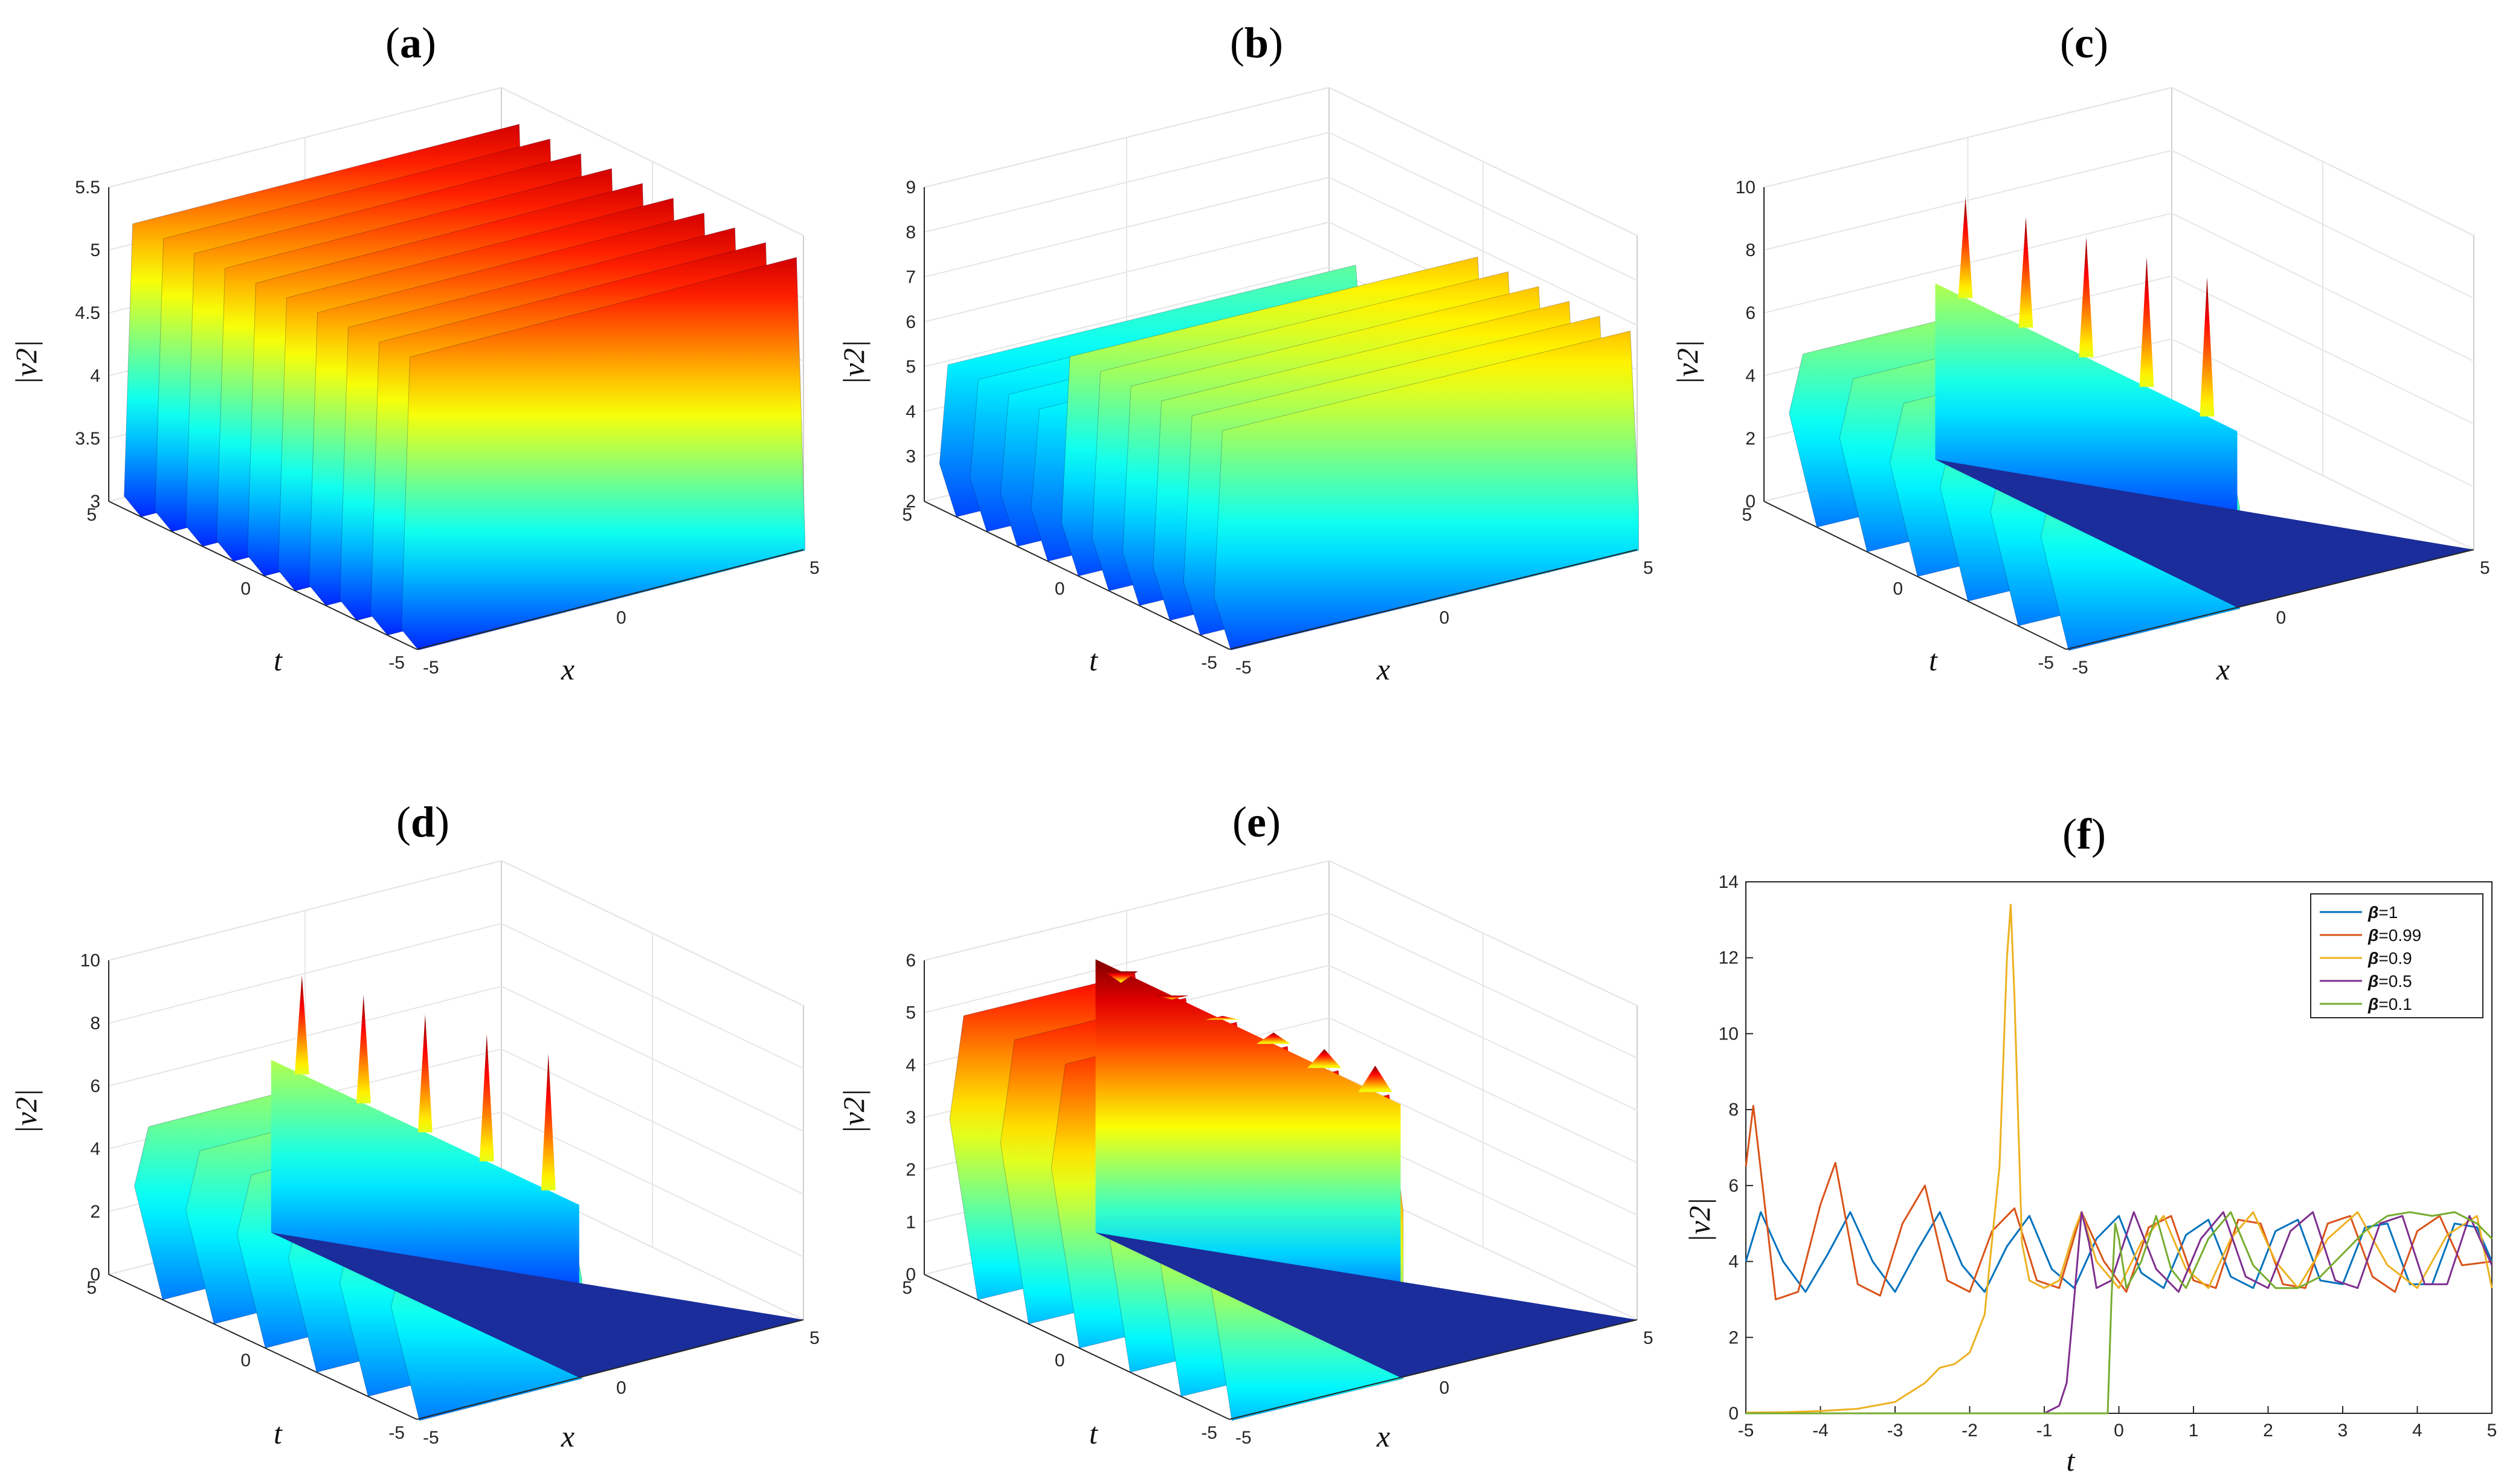  I want to click on y-tick-label: 2, so click(1733, 1338).